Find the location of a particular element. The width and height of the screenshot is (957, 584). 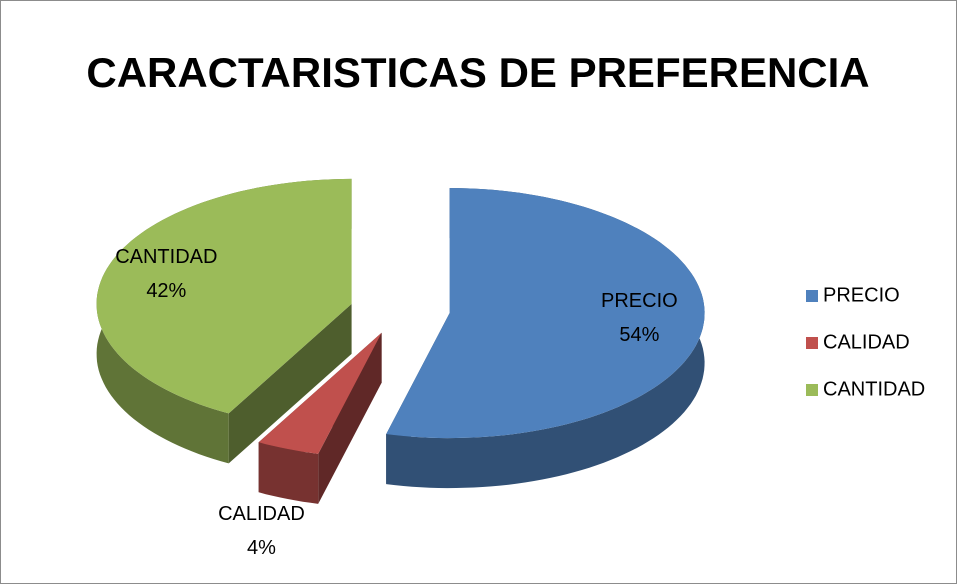

data-label-value: 42% is located at coordinates (166, 291).